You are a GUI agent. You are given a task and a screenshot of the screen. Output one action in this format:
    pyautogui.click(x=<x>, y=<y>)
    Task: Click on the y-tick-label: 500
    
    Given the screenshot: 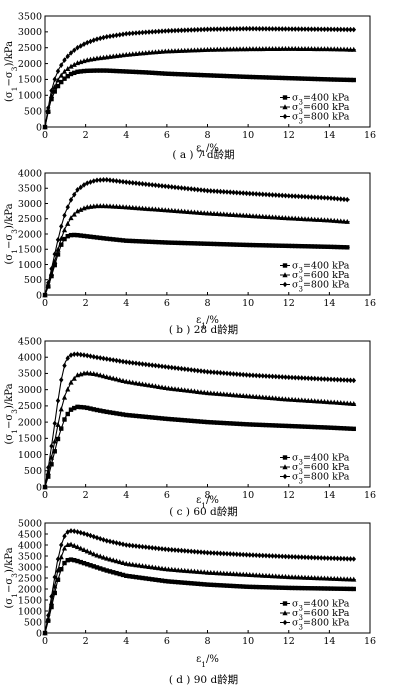 What is the action you would take?
    pyautogui.click(x=33, y=622)
    